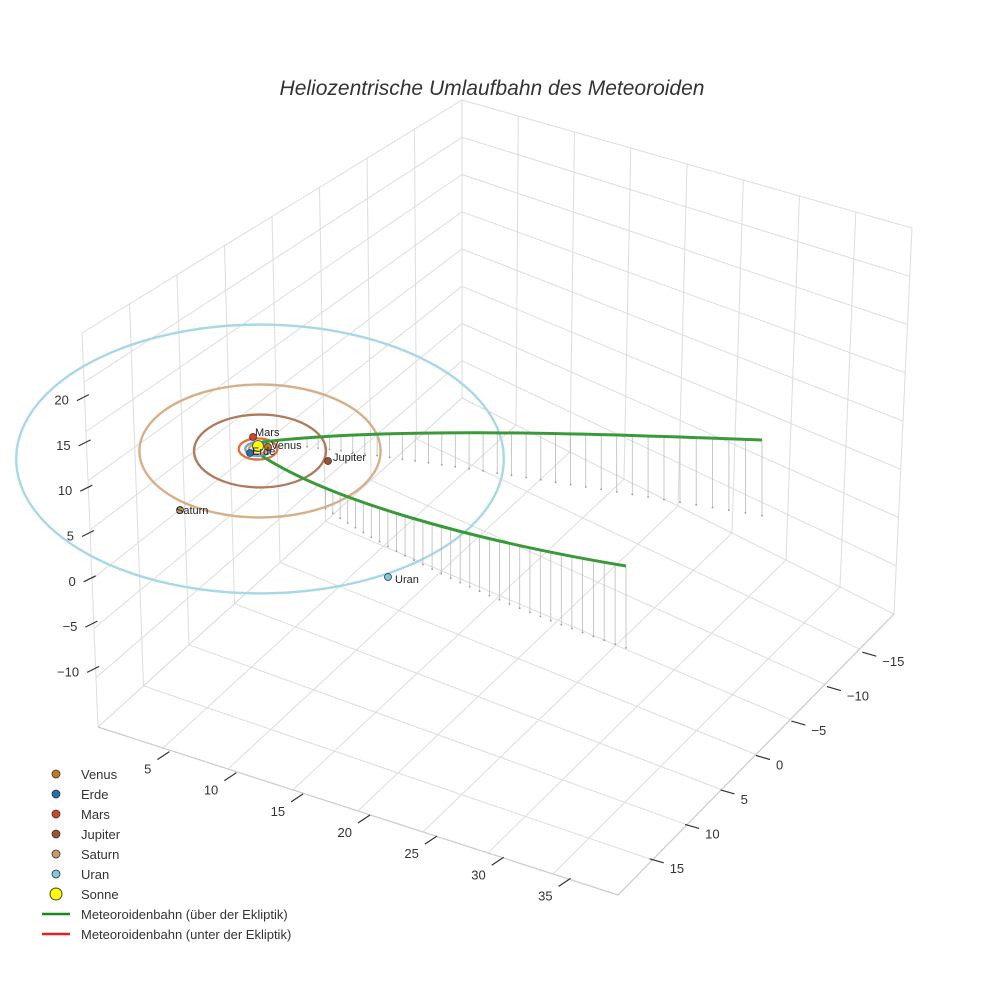 The image size is (984, 989). Describe the element at coordinates (478, 874) in the screenshot. I see `x-tick-label: 30` at that location.